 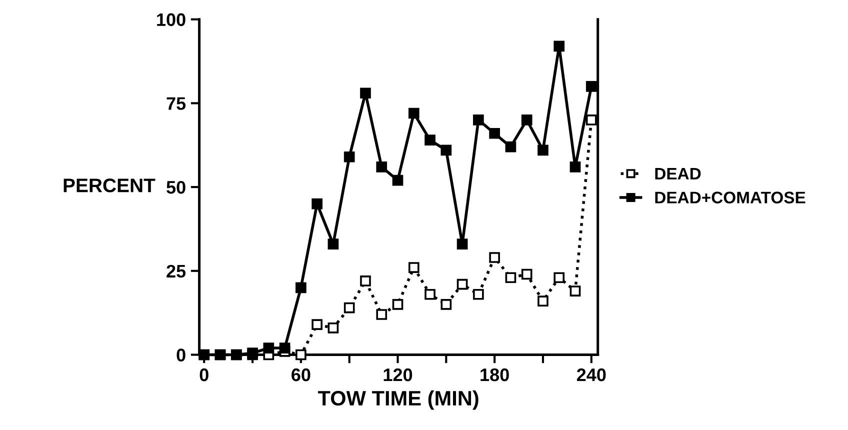 I want to click on x-tick-label: 240, so click(x=591, y=375).